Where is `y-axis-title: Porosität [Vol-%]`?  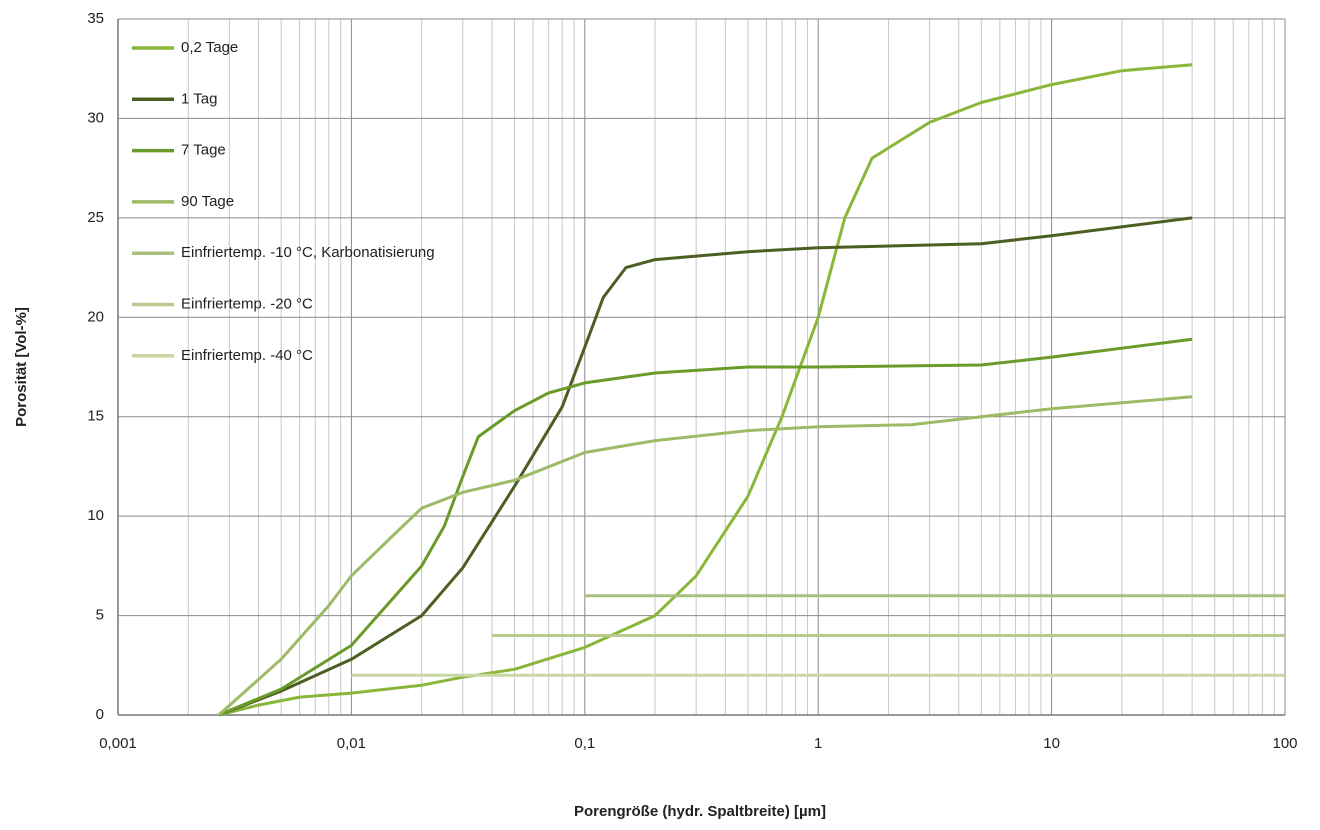 y-axis-title: Porosität [Vol-%] is located at coordinates (21, 367).